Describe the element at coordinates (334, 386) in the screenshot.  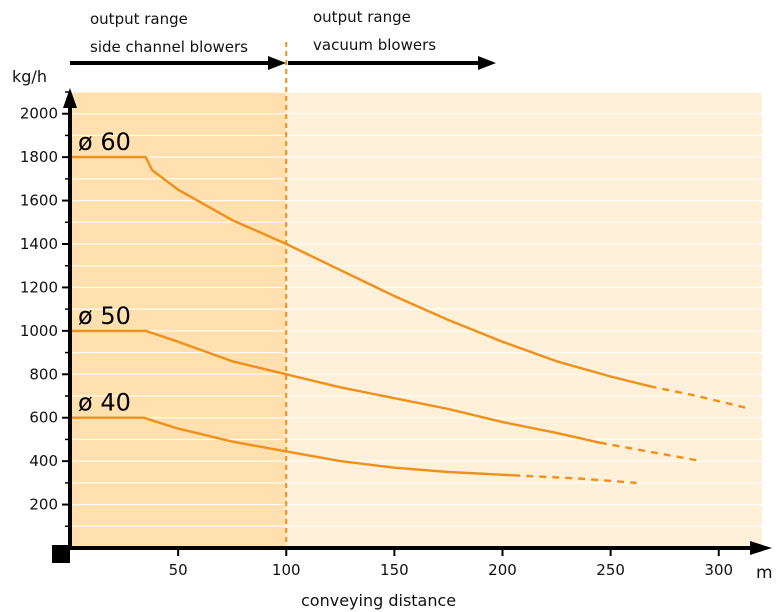
I see `series-50-line` at that location.